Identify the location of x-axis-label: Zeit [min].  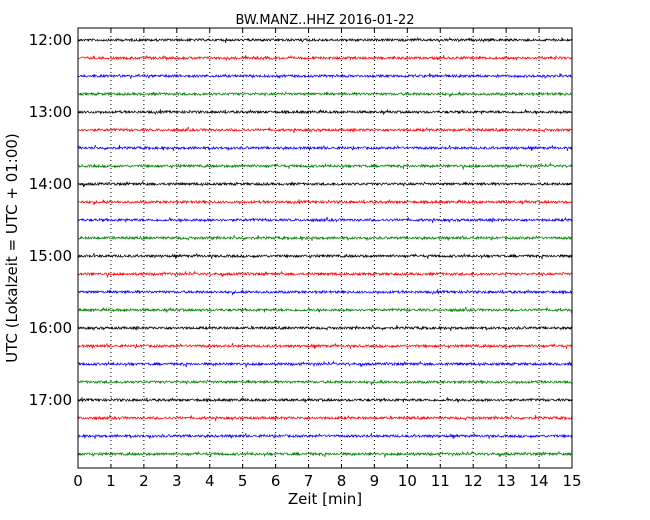
(325, 499).